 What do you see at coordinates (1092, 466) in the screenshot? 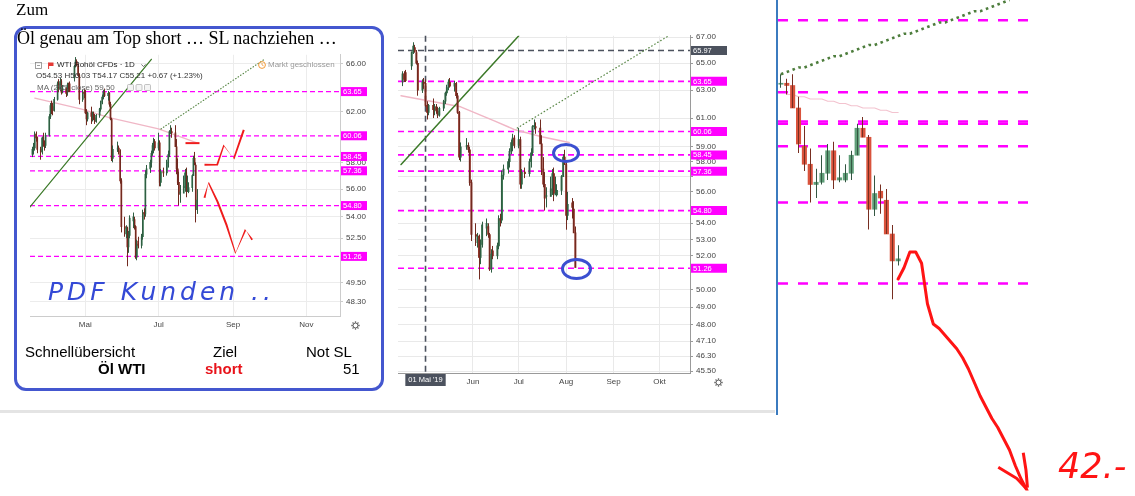
I see `text: 42.-` at bounding box center [1092, 466].